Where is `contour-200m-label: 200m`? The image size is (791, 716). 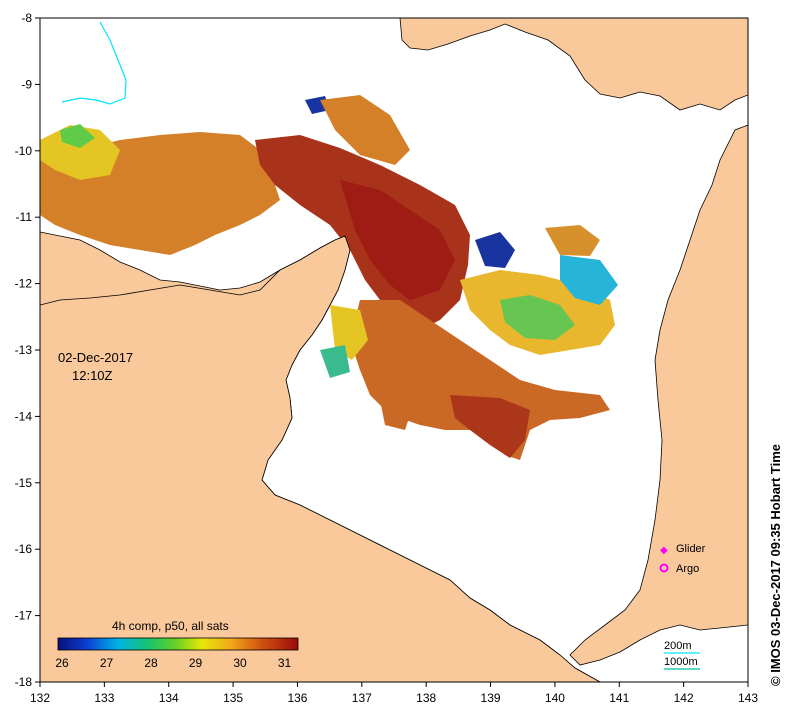
contour-200m-label: 200m is located at coordinates (678, 646).